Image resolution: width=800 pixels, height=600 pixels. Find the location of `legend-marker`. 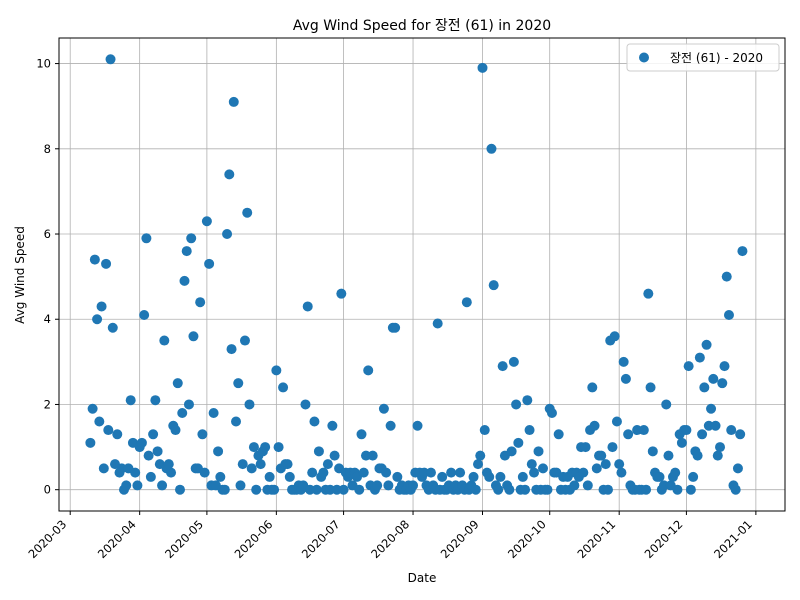

legend-marker is located at coordinates (644, 57).